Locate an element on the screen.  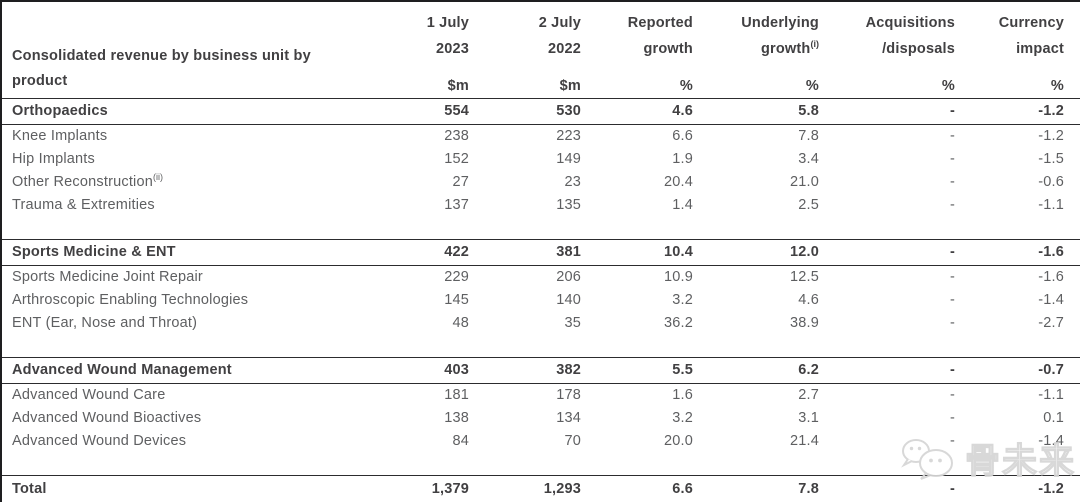
row-label: Hip Implants is located at coordinates (53, 158).